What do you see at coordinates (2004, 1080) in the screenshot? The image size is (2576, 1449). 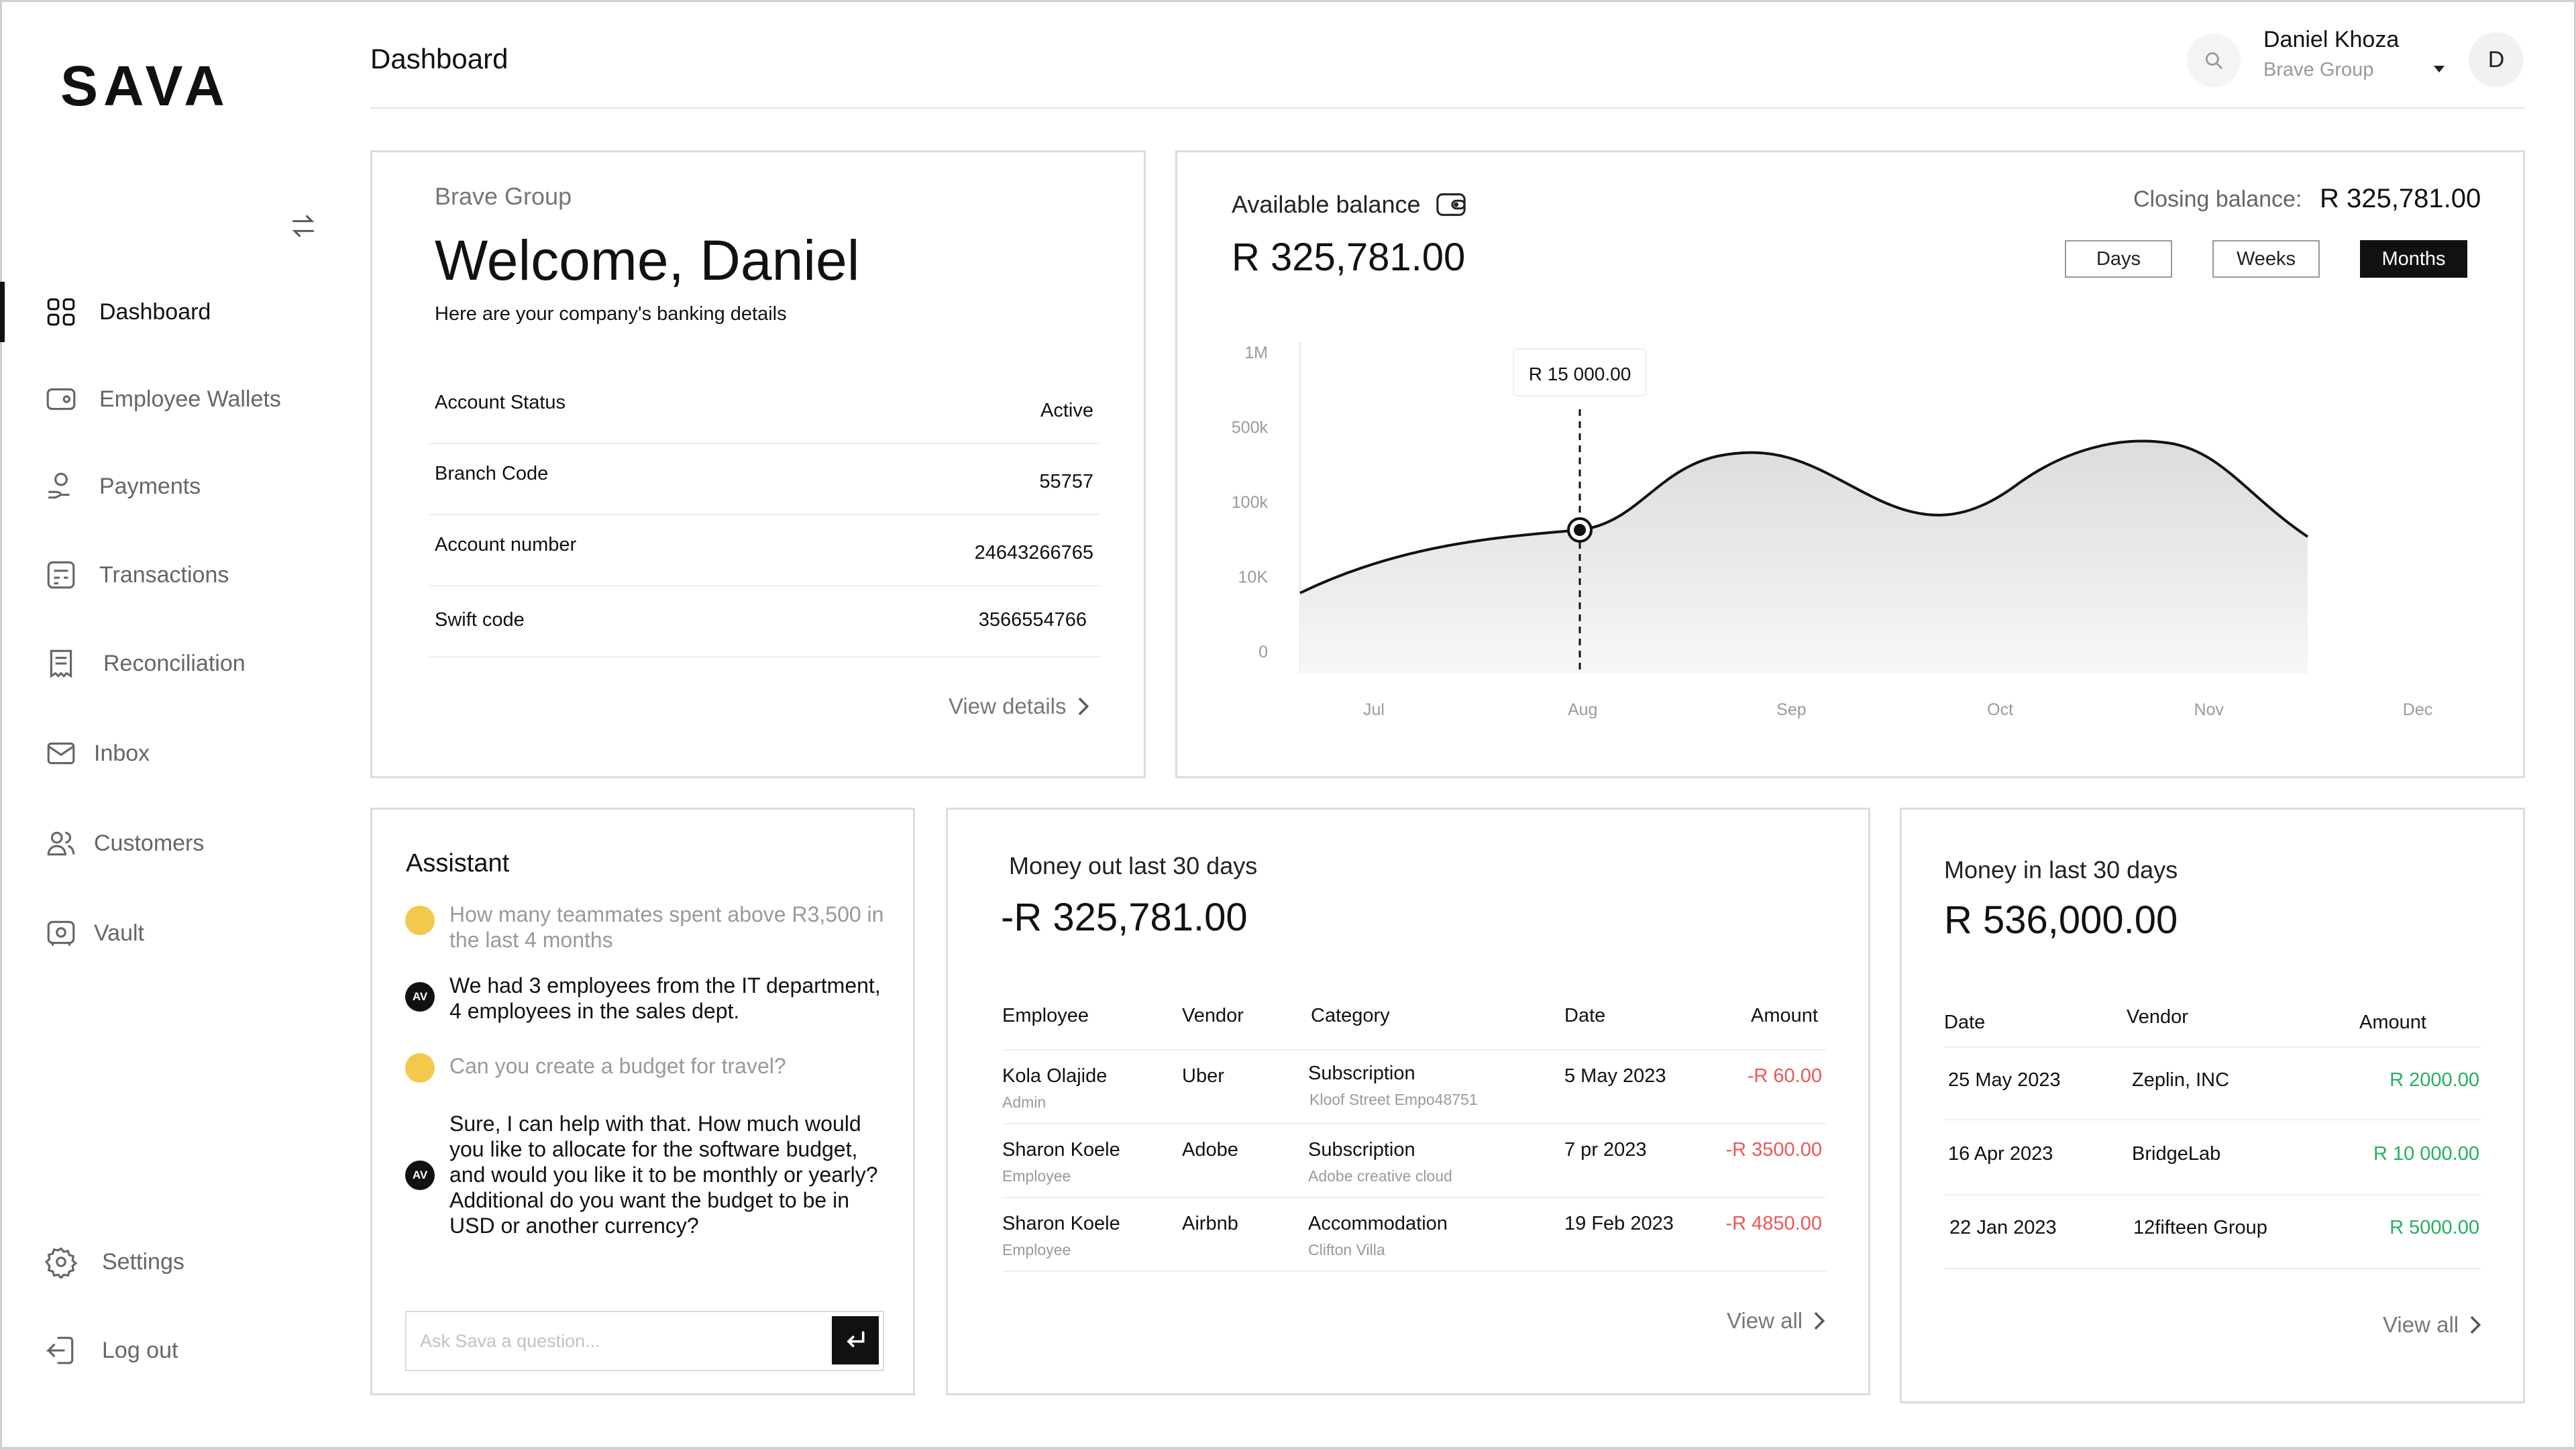 I see `transaction-date: 25 May 2023` at bounding box center [2004, 1080].